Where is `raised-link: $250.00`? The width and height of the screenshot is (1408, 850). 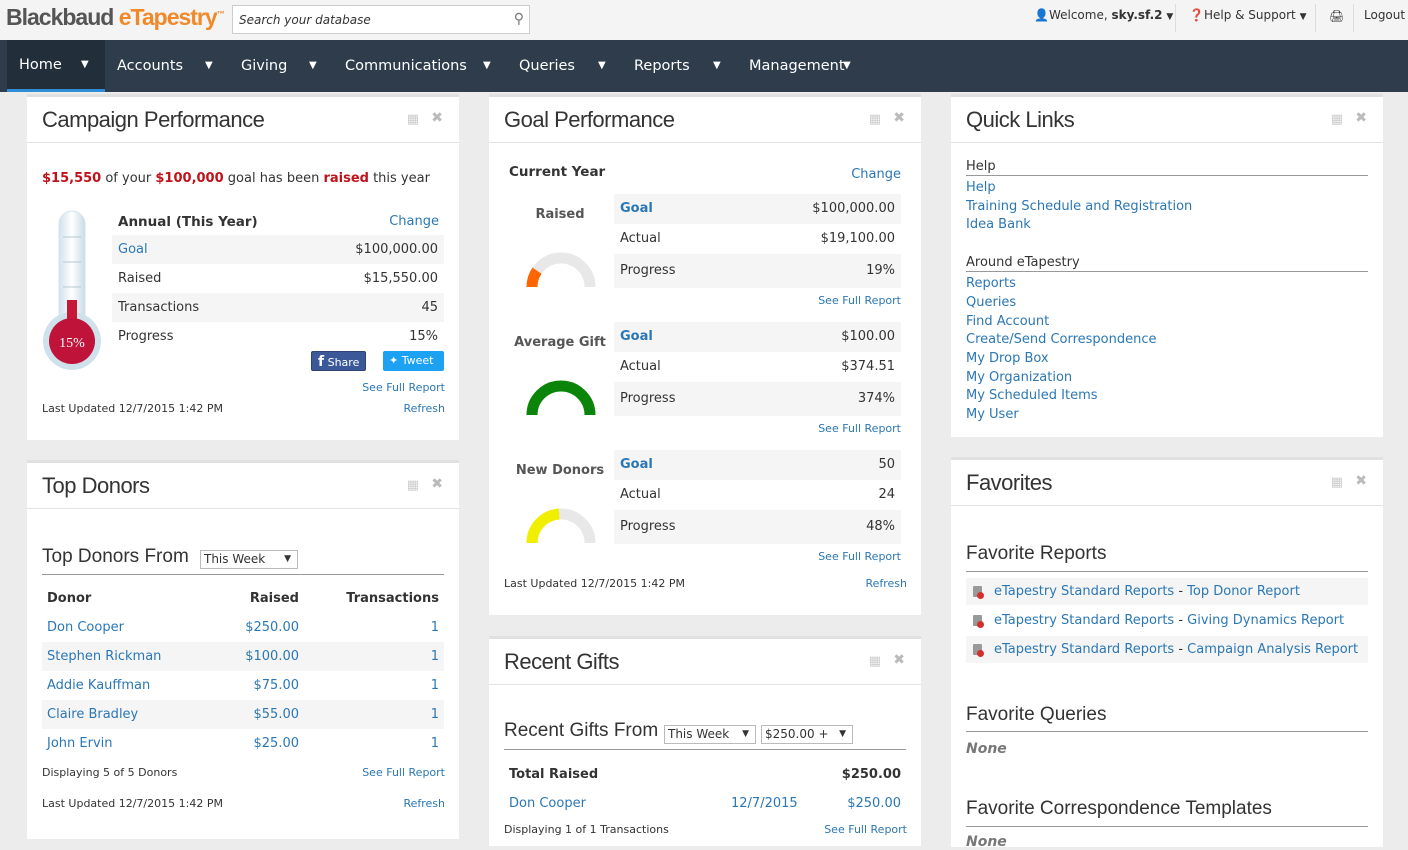 raised-link: $250.00 is located at coordinates (272, 627).